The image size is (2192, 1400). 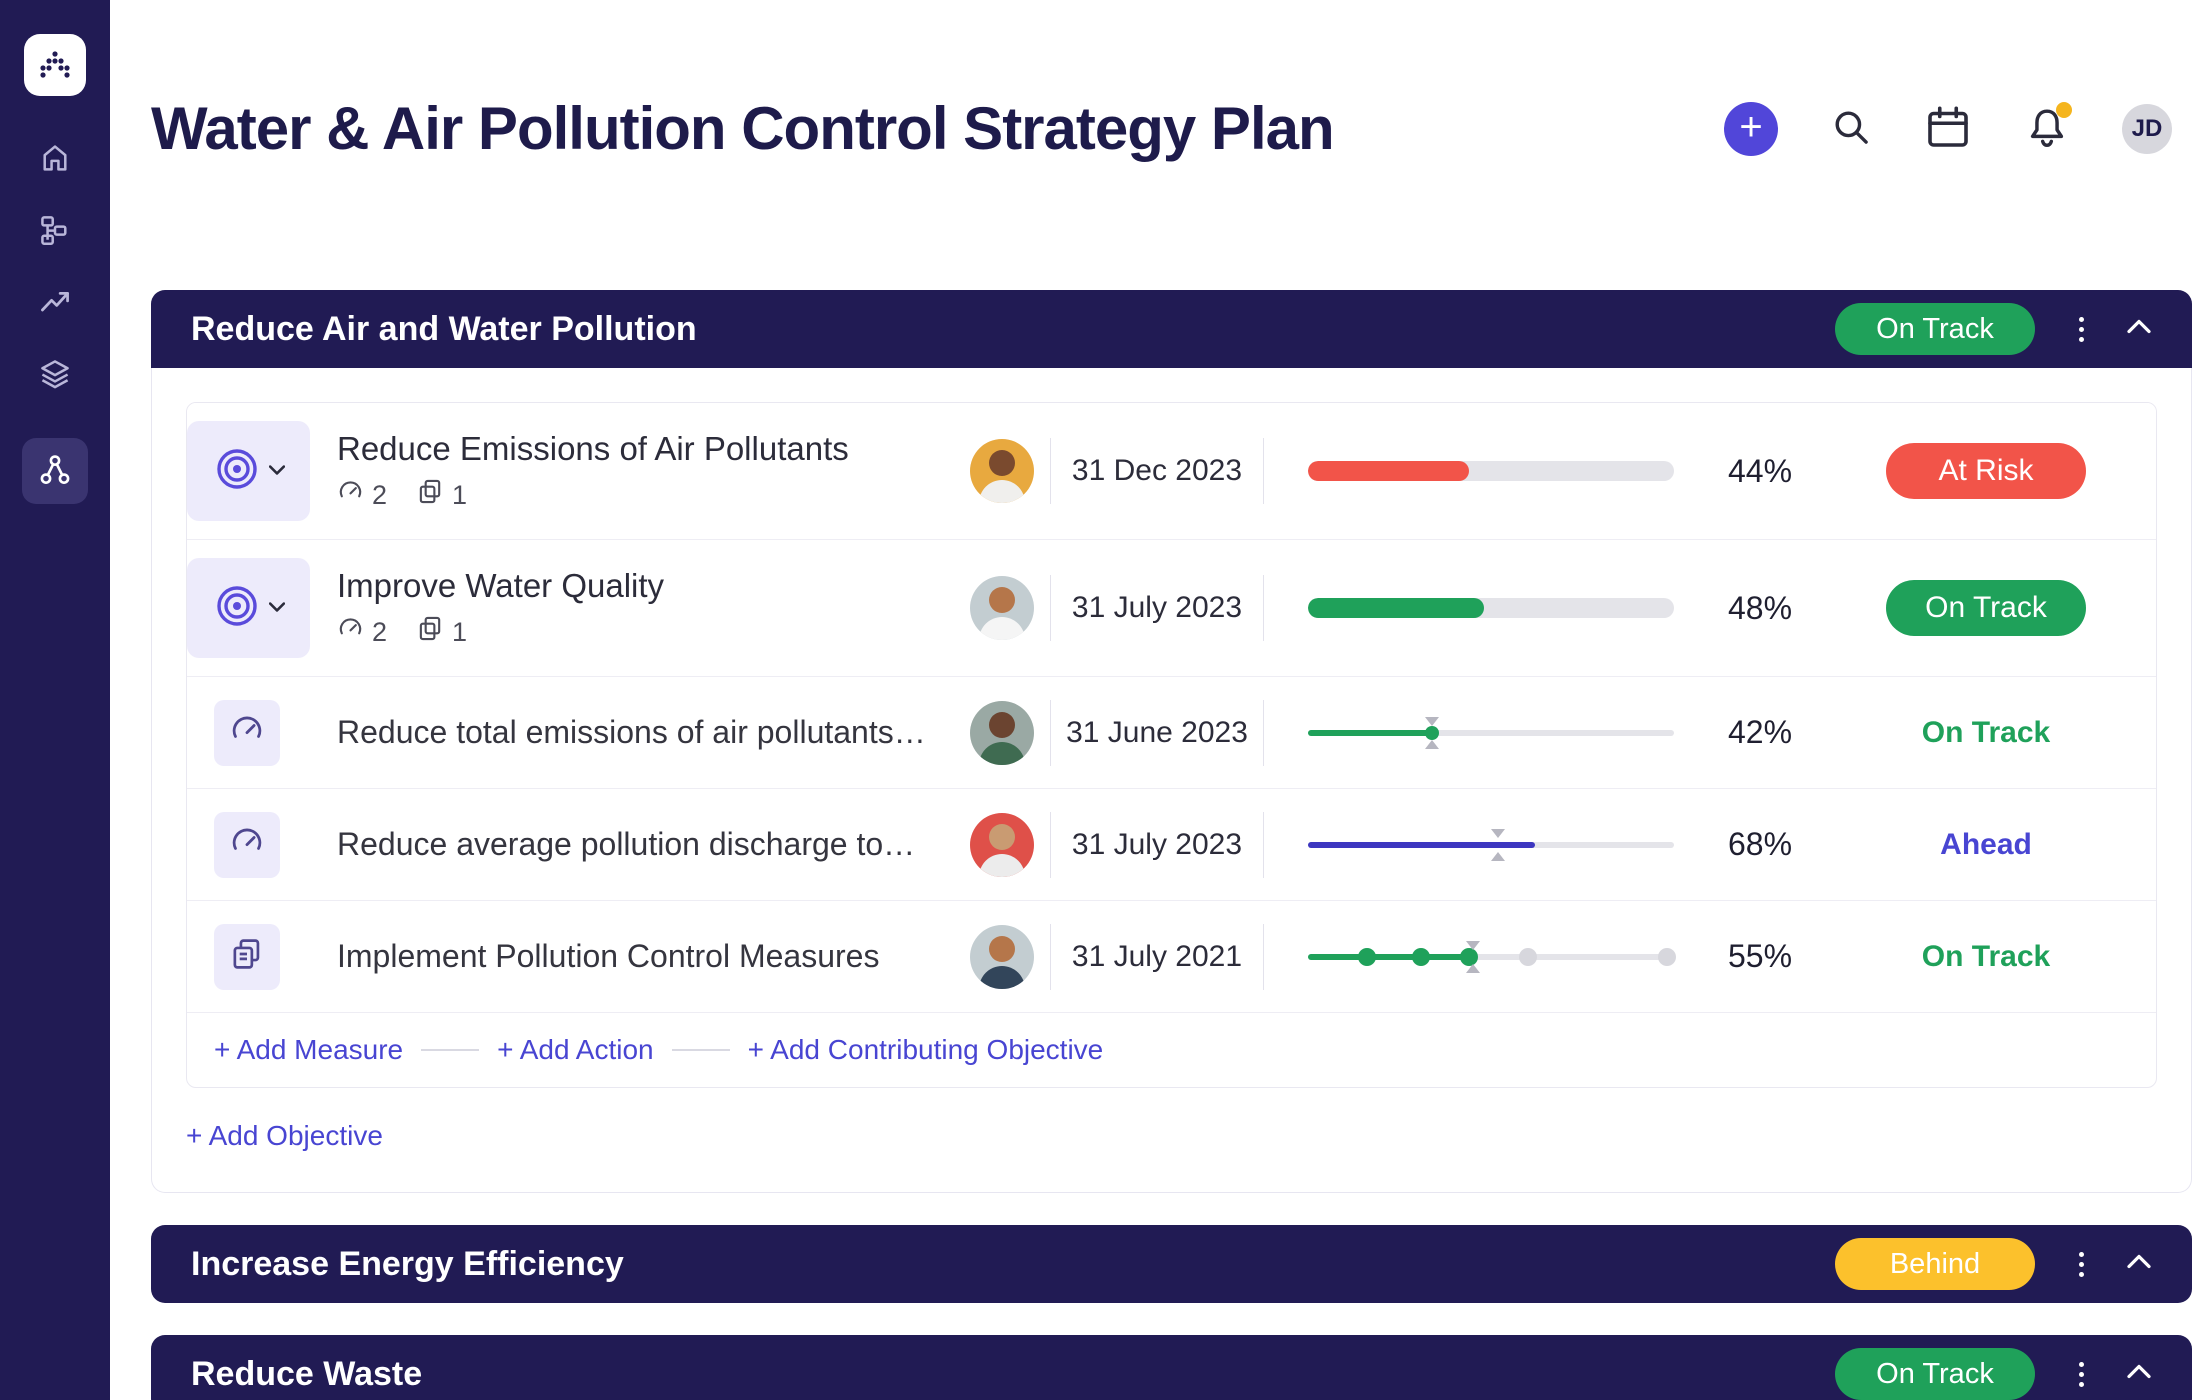 What do you see at coordinates (1171, 329) in the screenshot?
I see `goal-header: Reduce Air and Water Pollution On Track` at bounding box center [1171, 329].